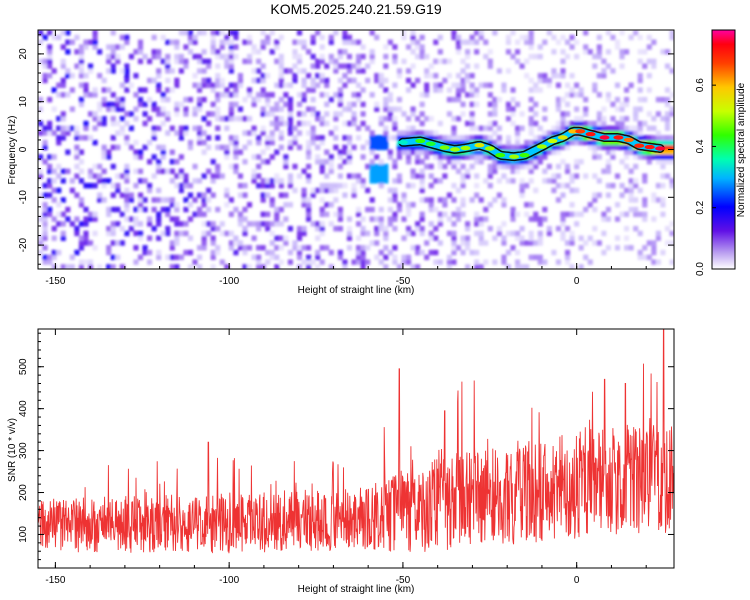 The image size is (750, 600). Describe the element at coordinates (524, 155) in the screenshot. I see `ridge-point` at that location.